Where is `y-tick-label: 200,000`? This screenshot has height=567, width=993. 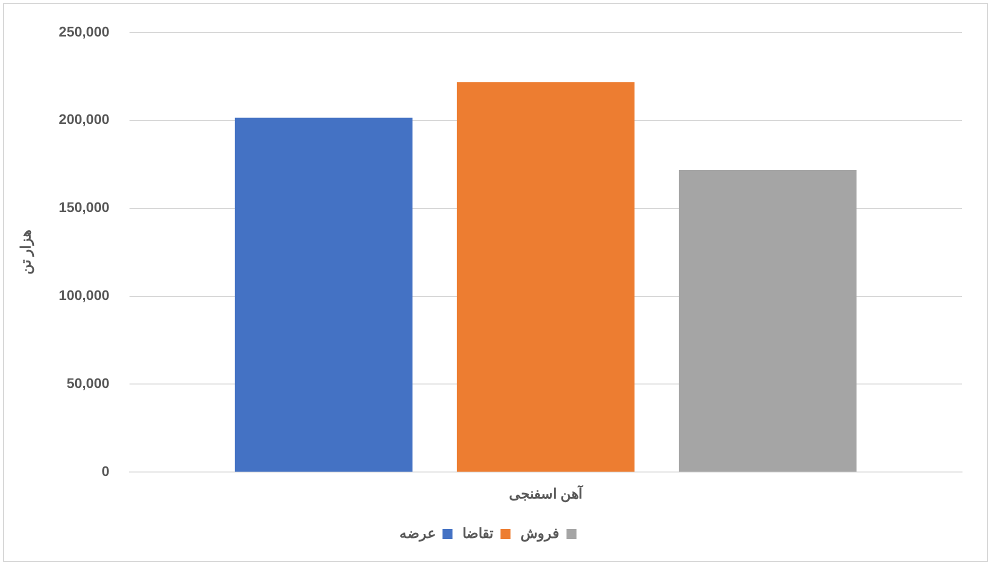
y-tick-label: 200,000 is located at coordinates (84, 119).